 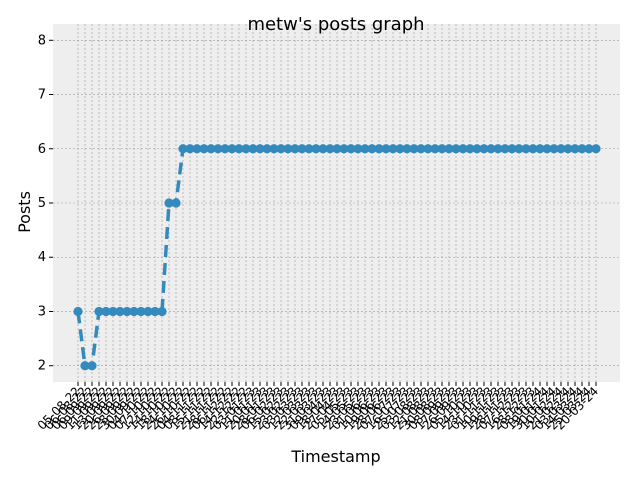 I want to click on y-tick-label: 5, so click(x=42, y=203).